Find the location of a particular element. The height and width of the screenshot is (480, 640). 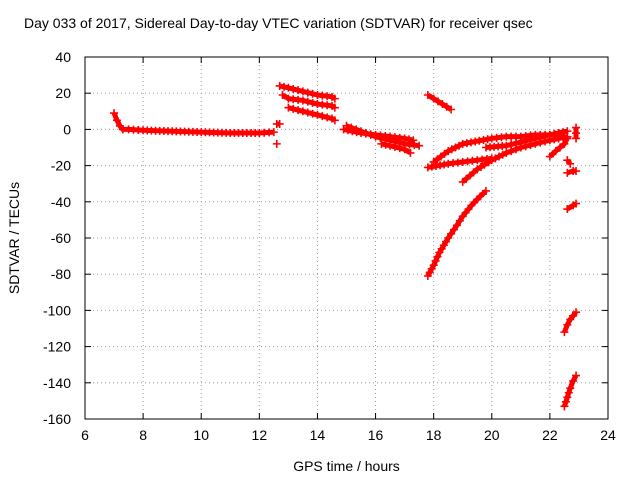

x-tick-label: 10 is located at coordinates (201, 435).